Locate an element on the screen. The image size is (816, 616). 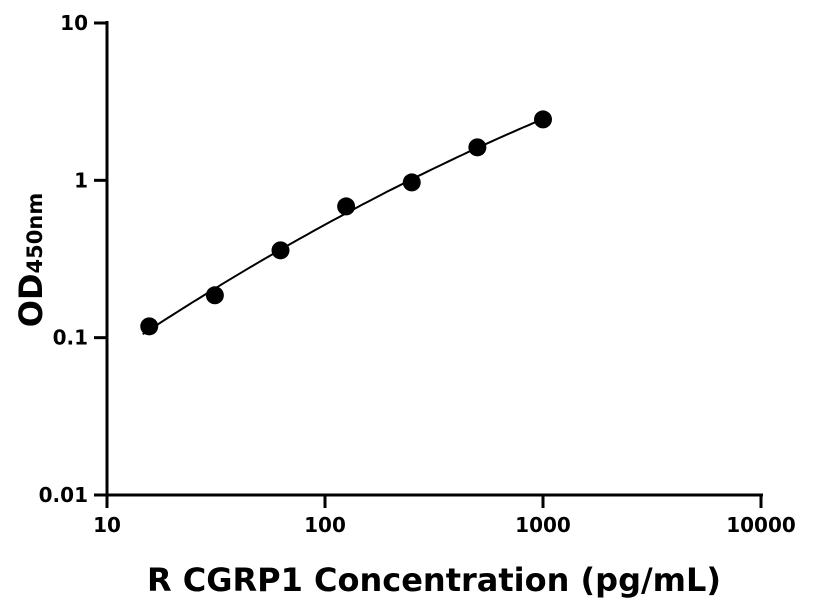
y-axis-label-subscript: 450nm is located at coordinates (35, 233).